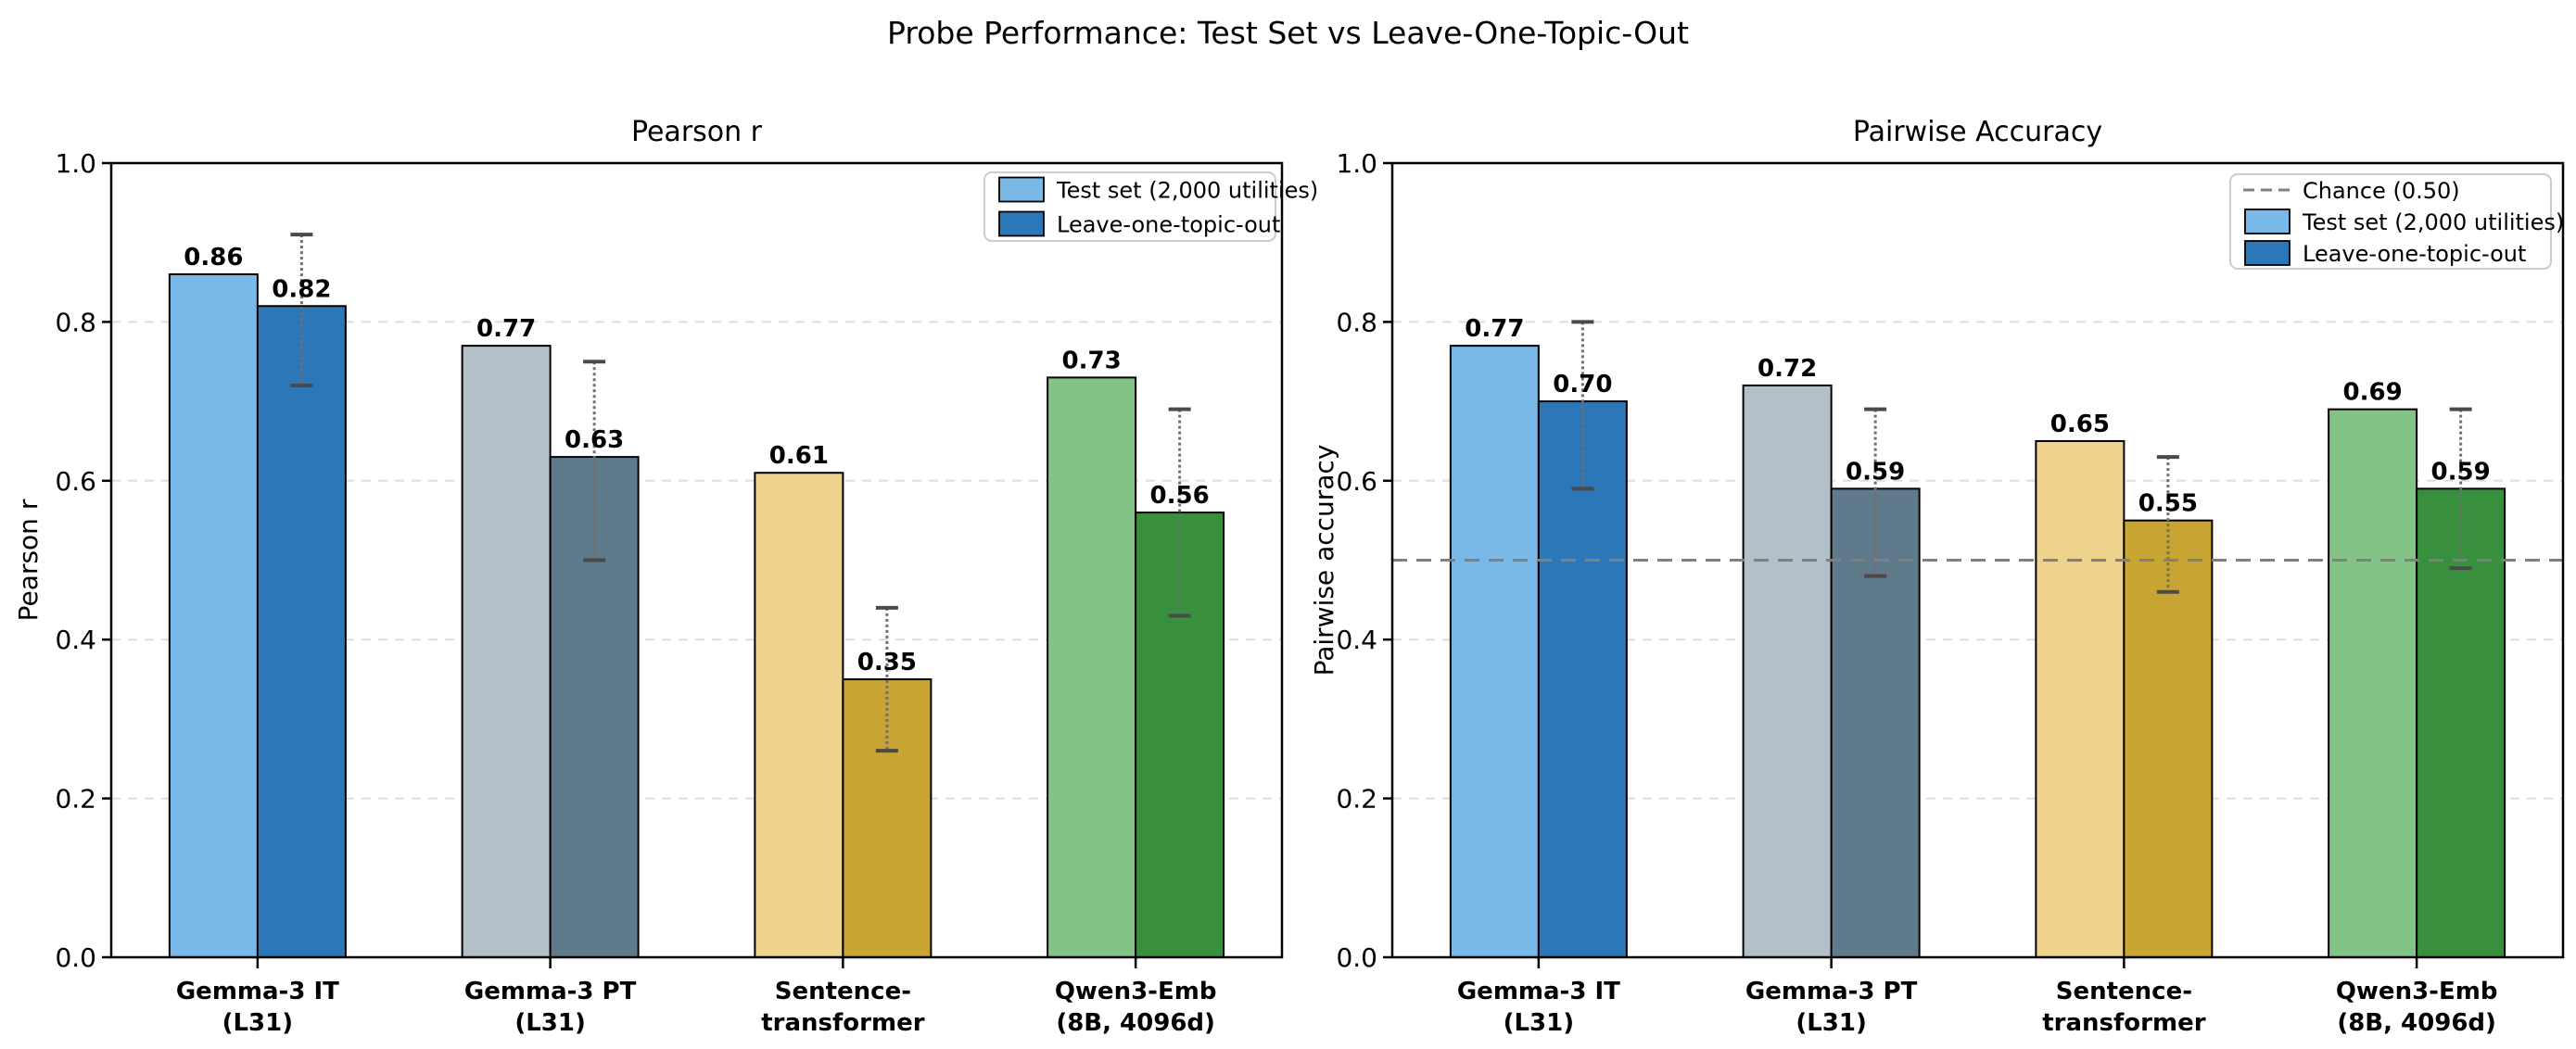  I want to click on chart-title: Pearson r, so click(697, 132).